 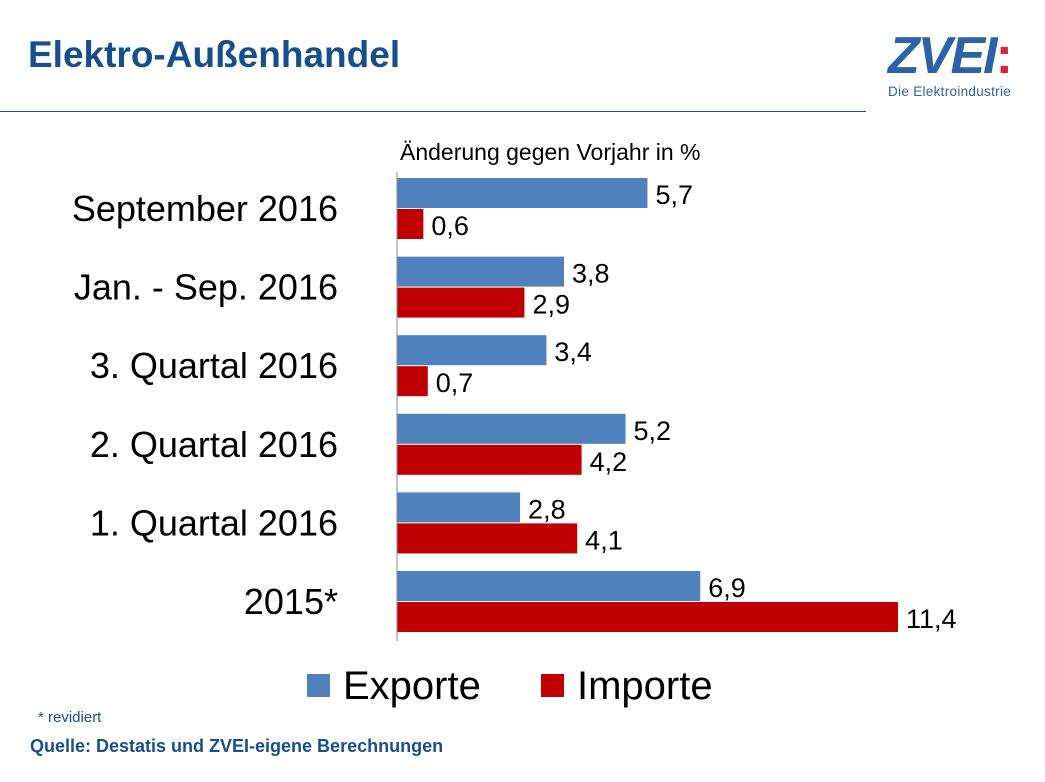 I want to click on data-label: 4,2, so click(x=609, y=462).